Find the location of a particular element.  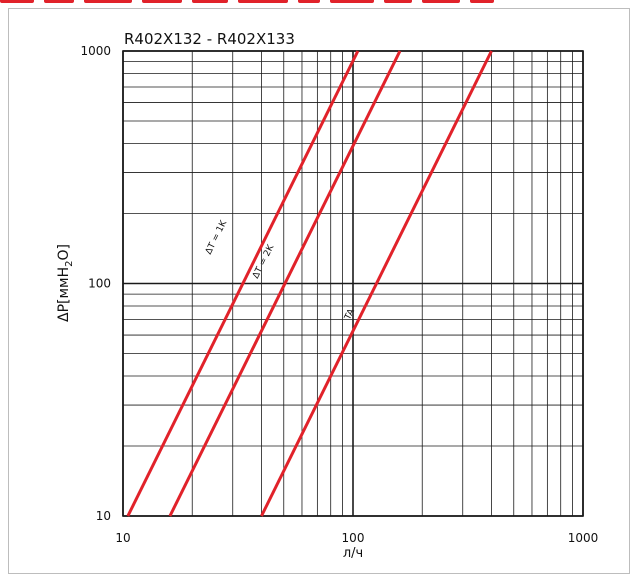

x-tick-label: 10 is located at coordinates (122, 538).